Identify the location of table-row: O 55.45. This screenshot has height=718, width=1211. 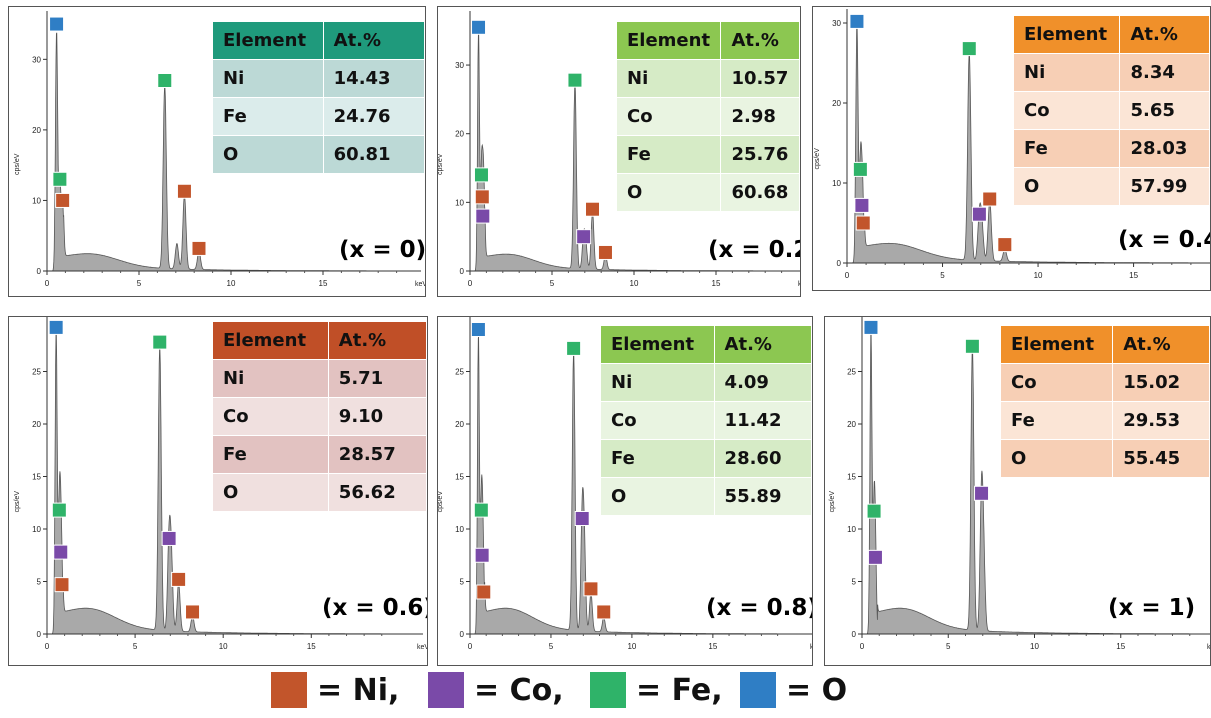
(1104, 458).